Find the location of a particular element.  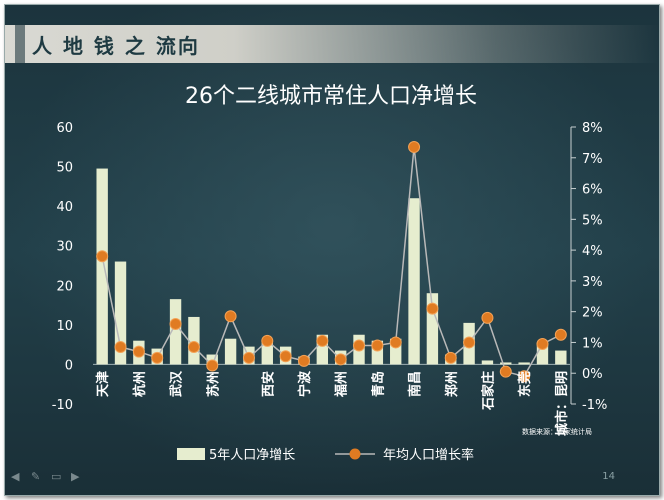

left-axis-tick: 10 is located at coordinates (64, 326).